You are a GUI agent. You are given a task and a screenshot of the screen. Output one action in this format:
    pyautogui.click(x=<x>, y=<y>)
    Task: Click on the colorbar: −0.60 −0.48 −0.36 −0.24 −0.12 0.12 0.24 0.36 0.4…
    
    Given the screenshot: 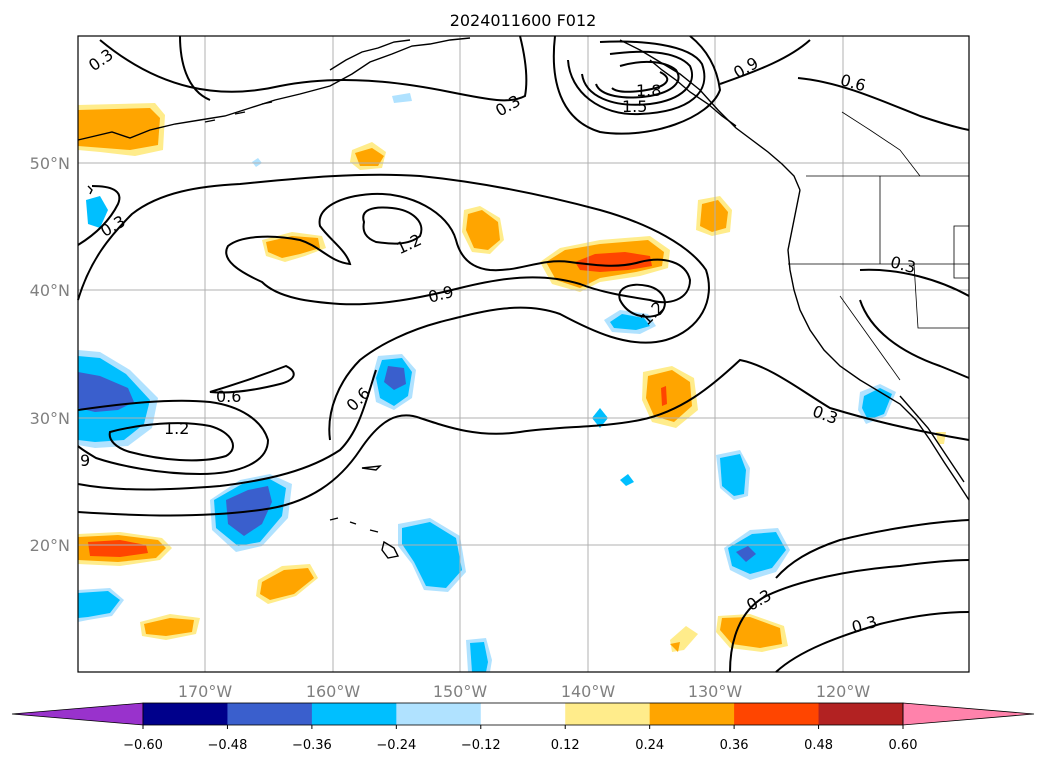 What is the action you would take?
    pyautogui.click(x=523, y=727)
    